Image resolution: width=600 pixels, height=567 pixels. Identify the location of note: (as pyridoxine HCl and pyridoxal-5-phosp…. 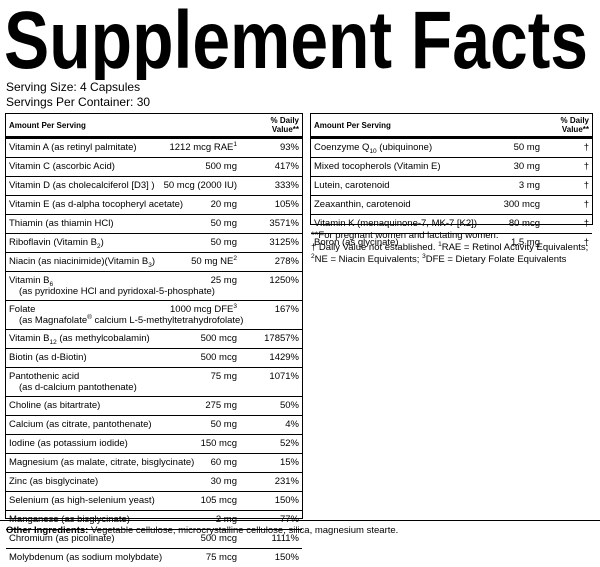
(75, 291).